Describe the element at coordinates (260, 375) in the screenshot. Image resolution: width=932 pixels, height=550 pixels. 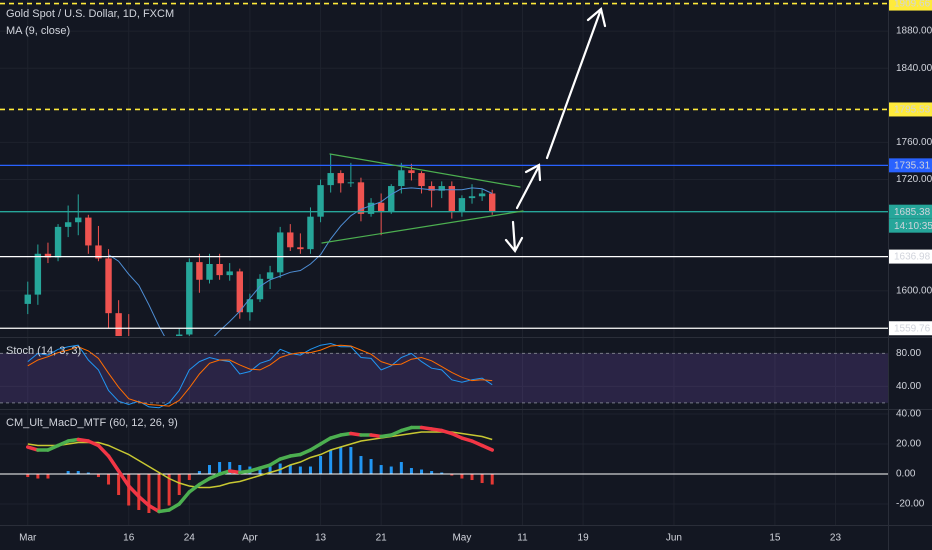
I see `stoch-line` at that location.